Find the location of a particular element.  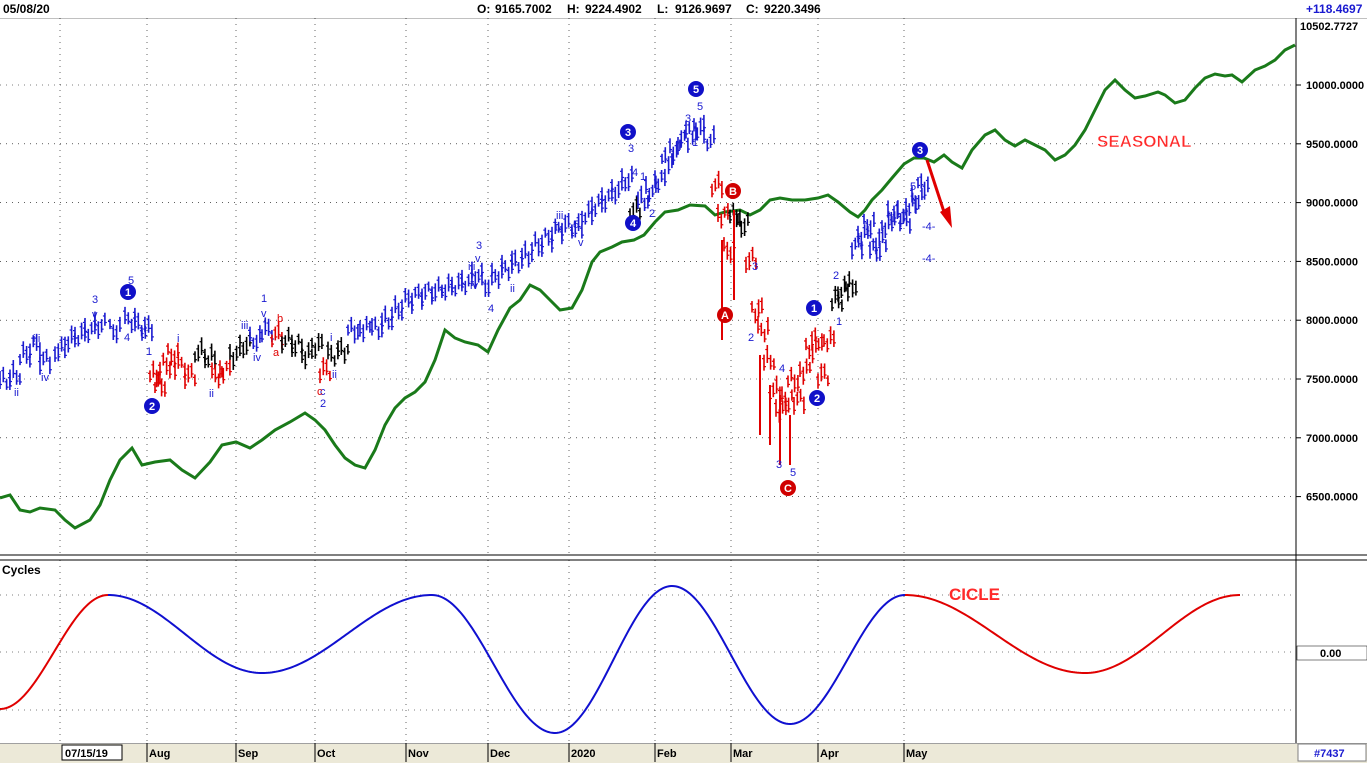

wave-label-red: a is located at coordinates (276, 353).